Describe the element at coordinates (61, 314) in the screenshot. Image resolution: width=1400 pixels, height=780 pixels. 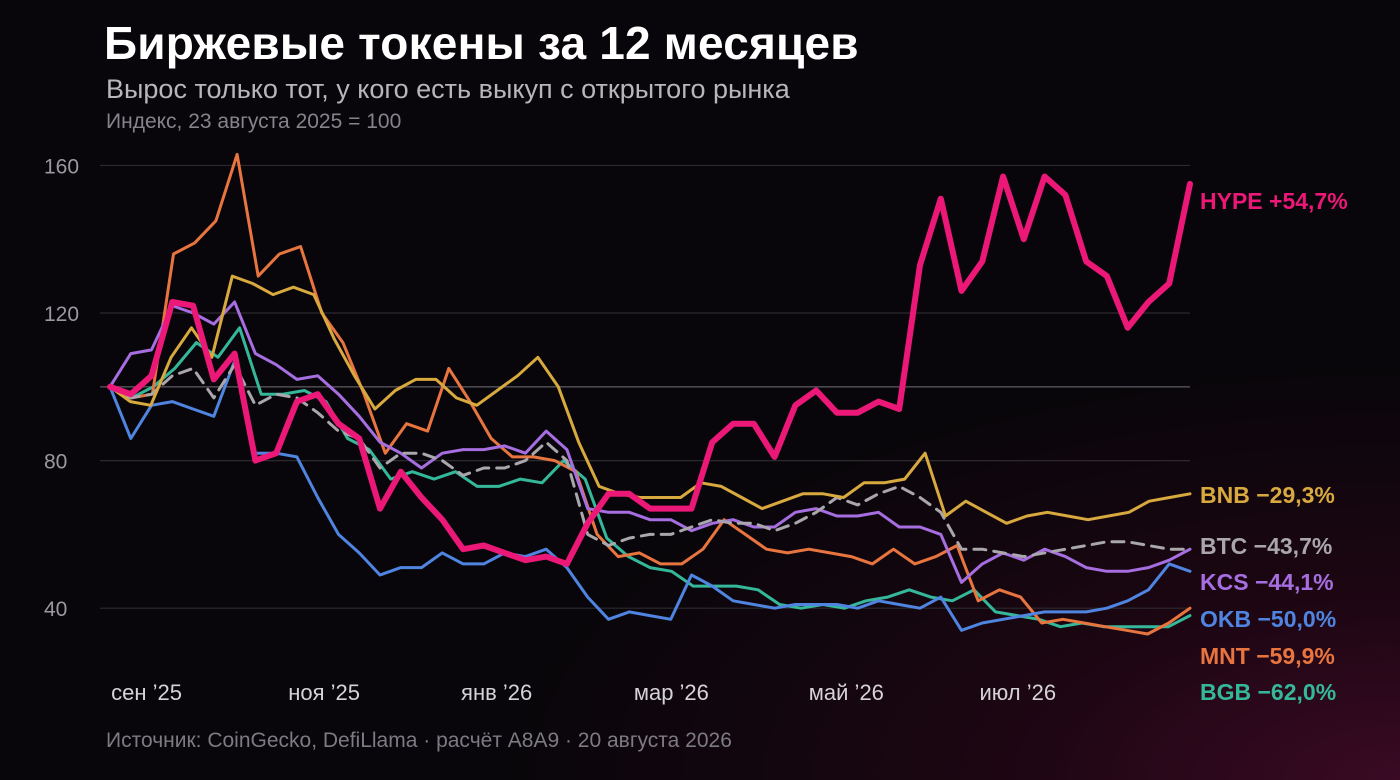
I see `y-tick-label-120: 120` at that location.